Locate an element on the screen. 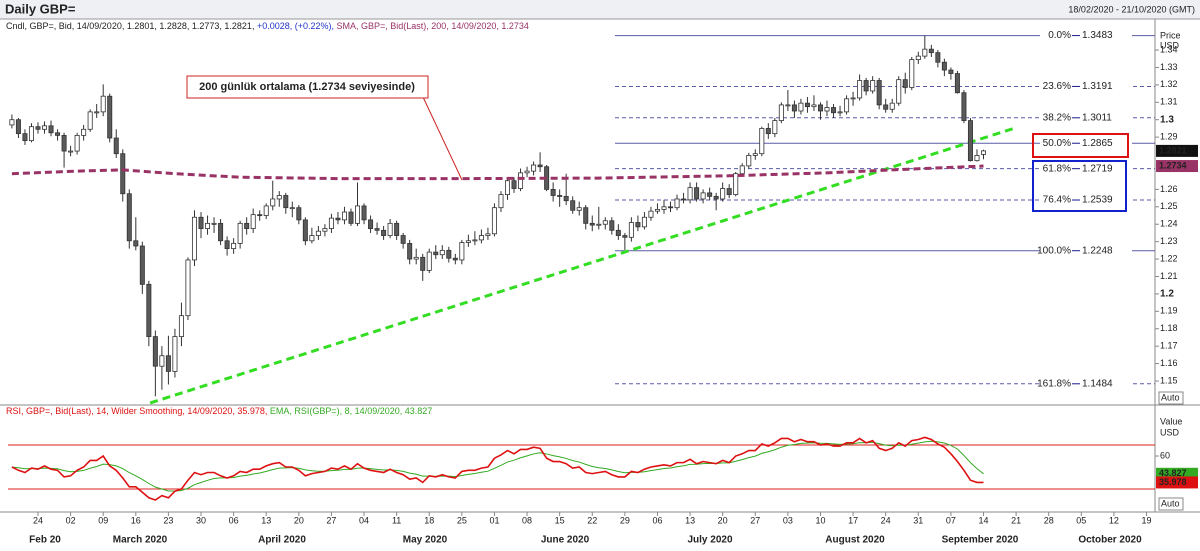 Image resolution: width=1200 pixels, height=551 pixels. last-value: 1.2734 is located at coordinates (1173, 165).